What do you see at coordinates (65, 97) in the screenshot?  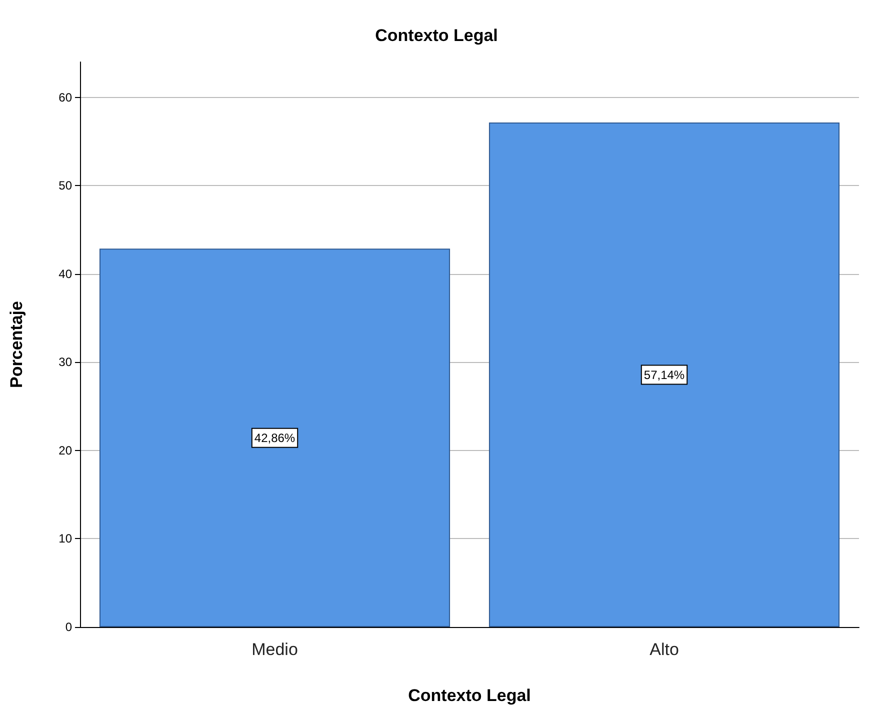 I see `y-tick-label: 60` at bounding box center [65, 97].